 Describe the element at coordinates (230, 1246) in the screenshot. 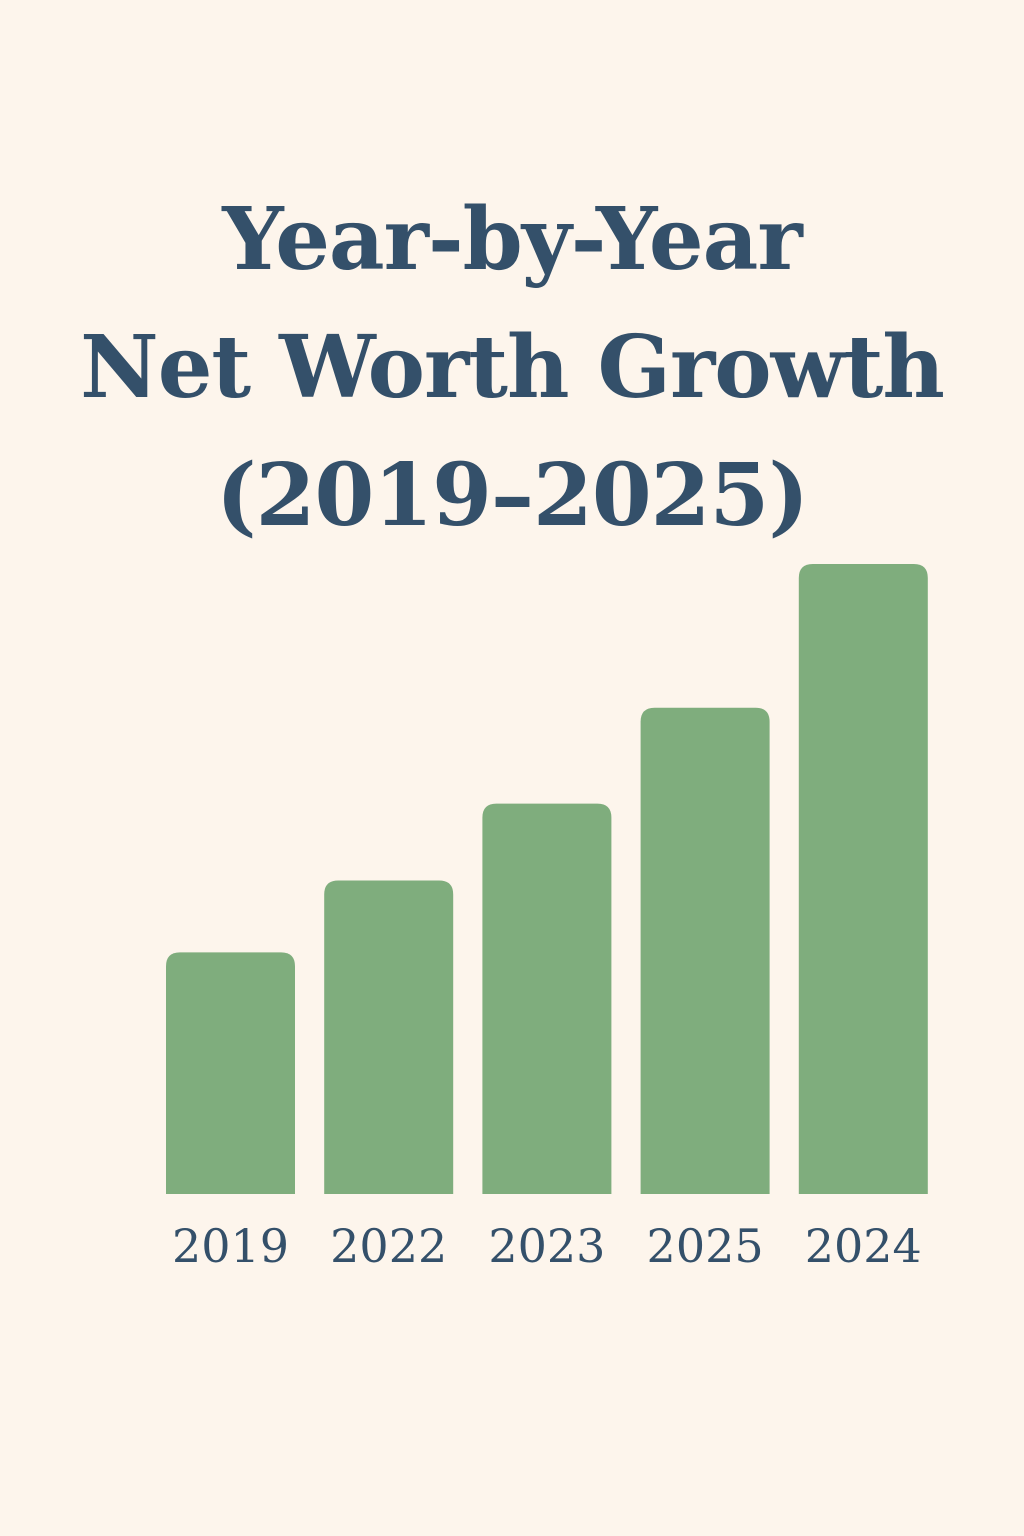

I see `x-tick-label-2019: 2019` at that location.